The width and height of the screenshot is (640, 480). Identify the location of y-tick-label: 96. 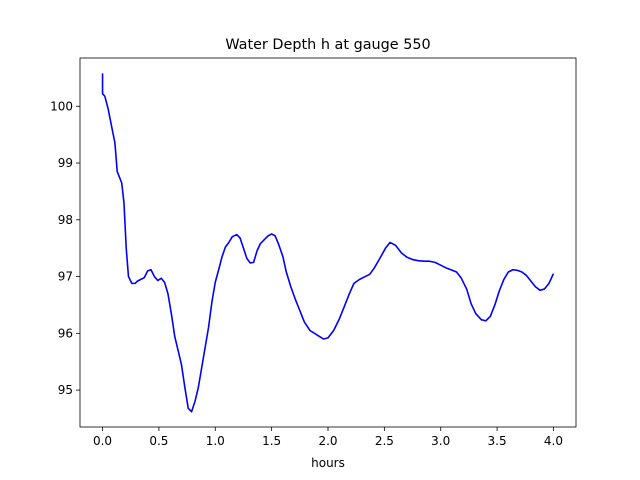
(65, 333).